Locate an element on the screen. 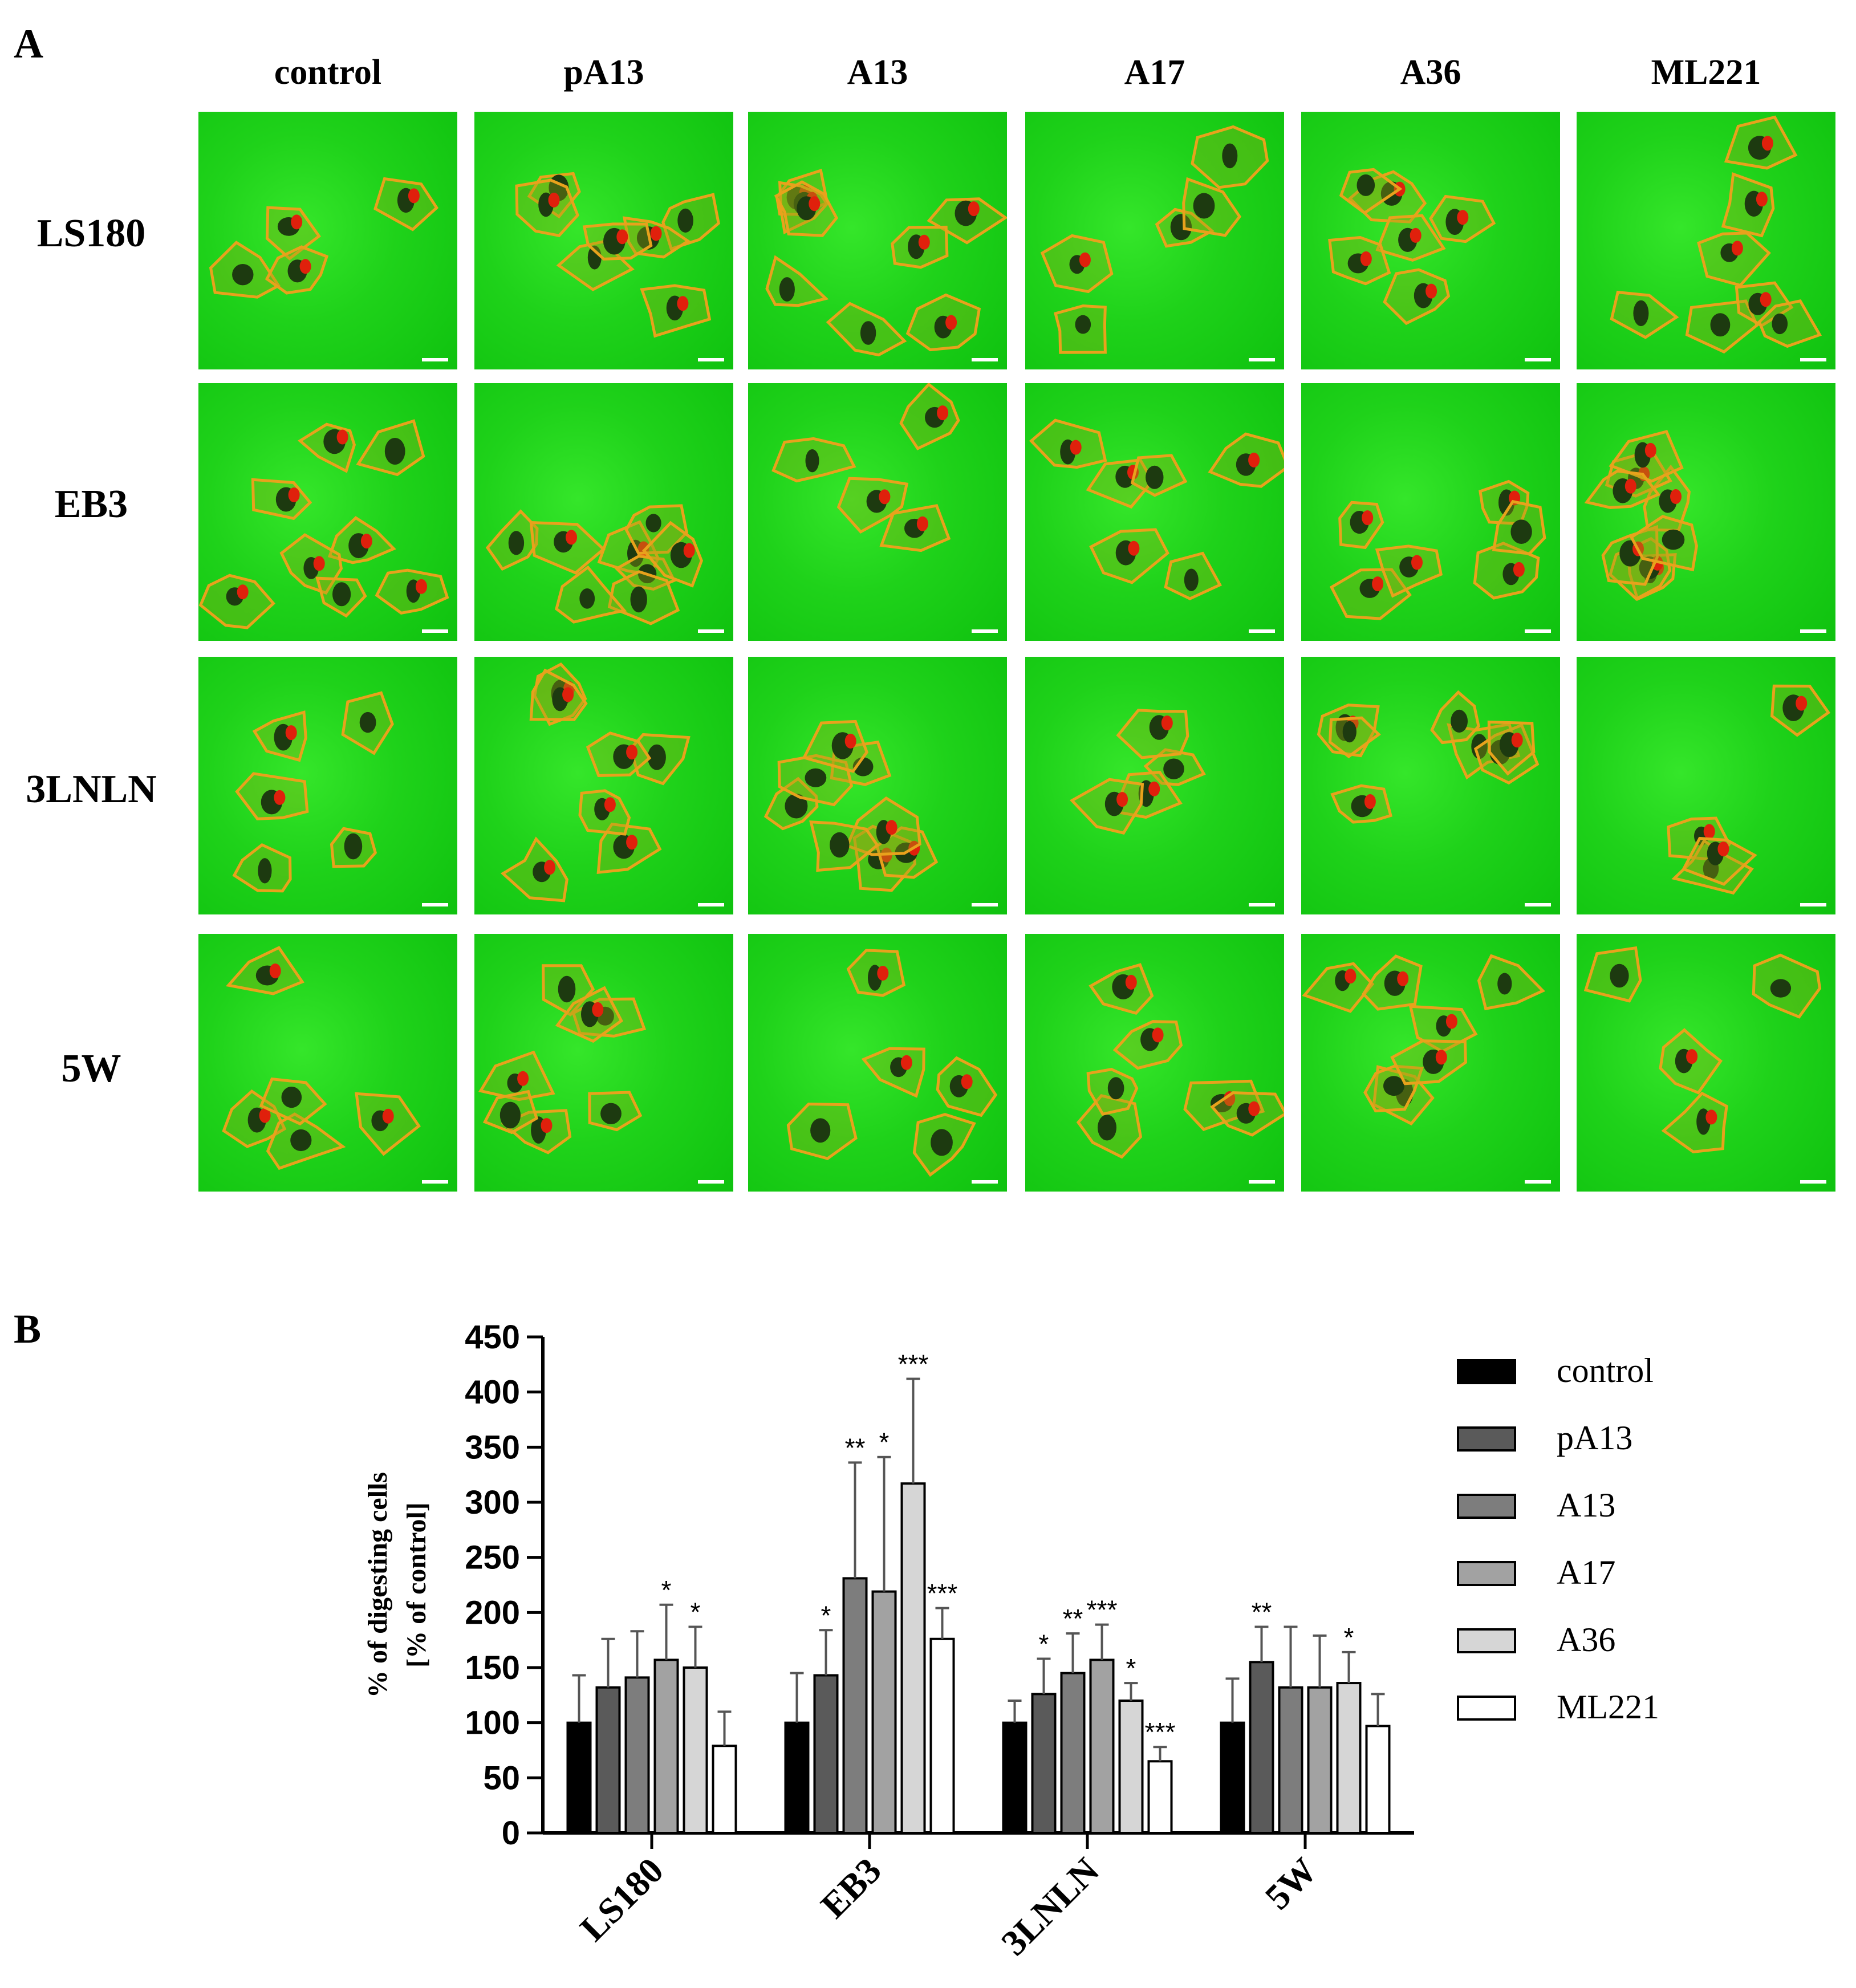 This screenshot has height=1988, width=1856. column-label: ML221 is located at coordinates (1706, 72).